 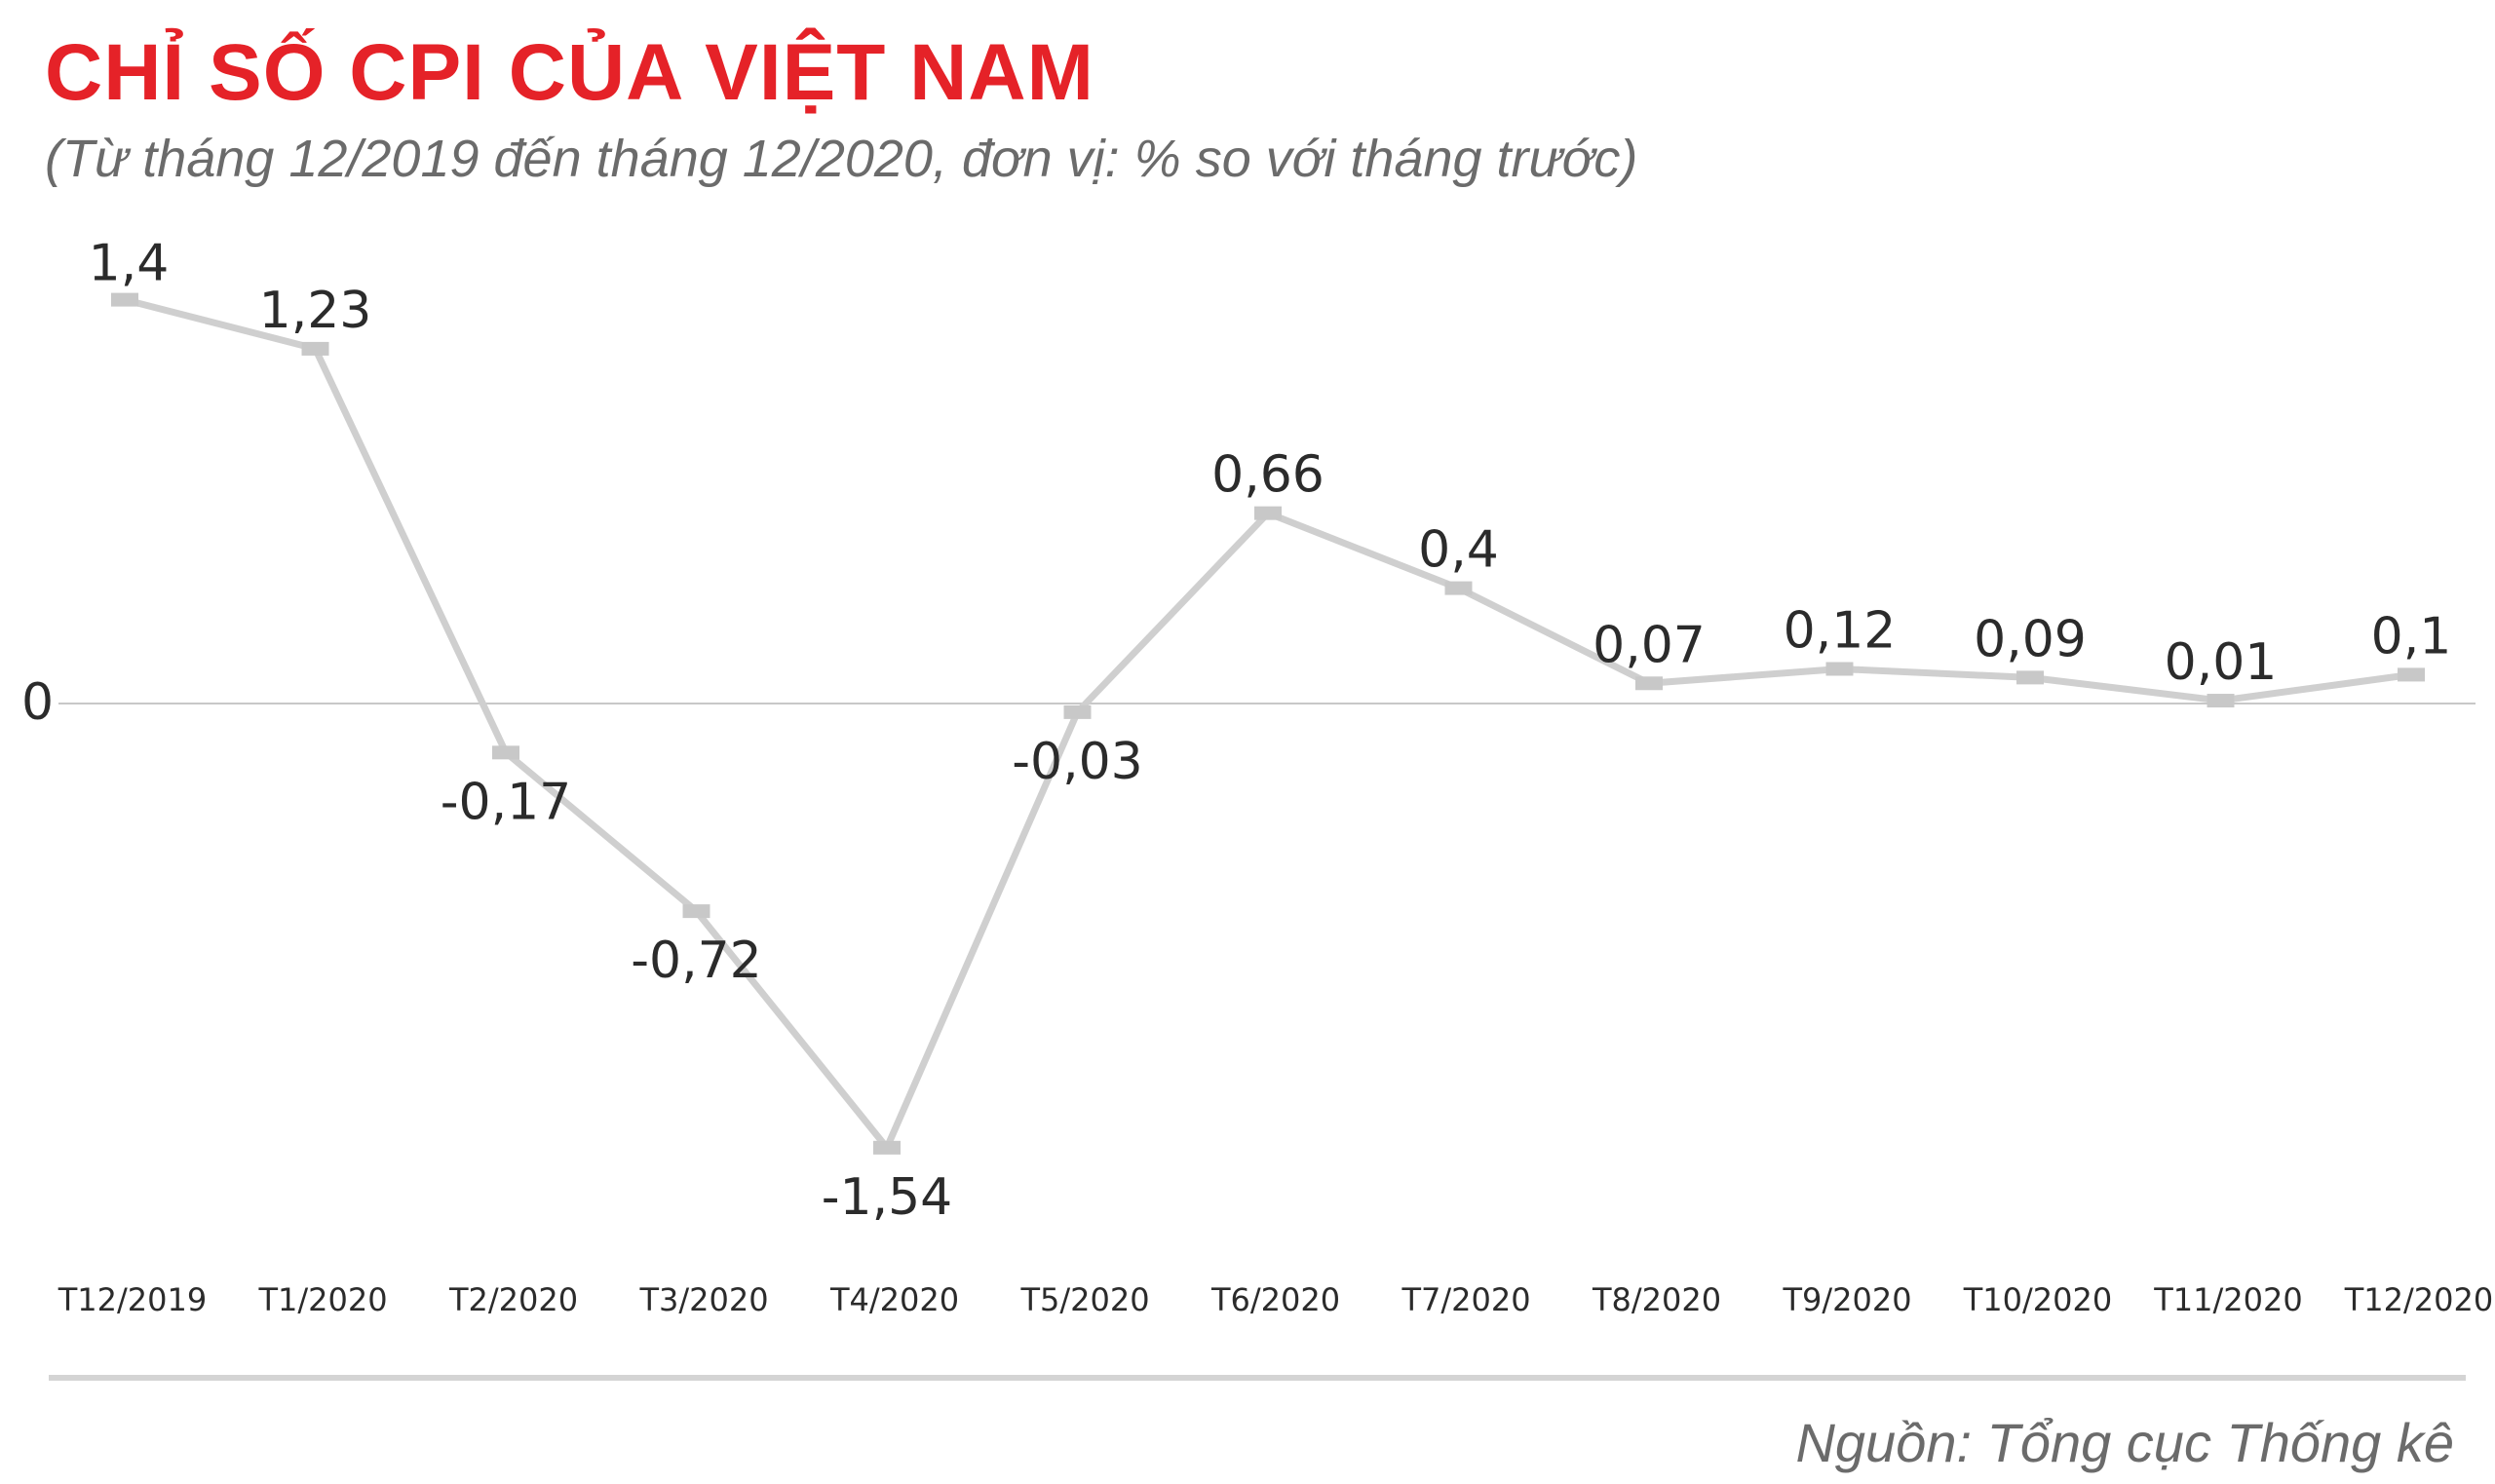 What do you see at coordinates (2227, 1299) in the screenshot?
I see `x-tick-label: T11/2020` at bounding box center [2227, 1299].